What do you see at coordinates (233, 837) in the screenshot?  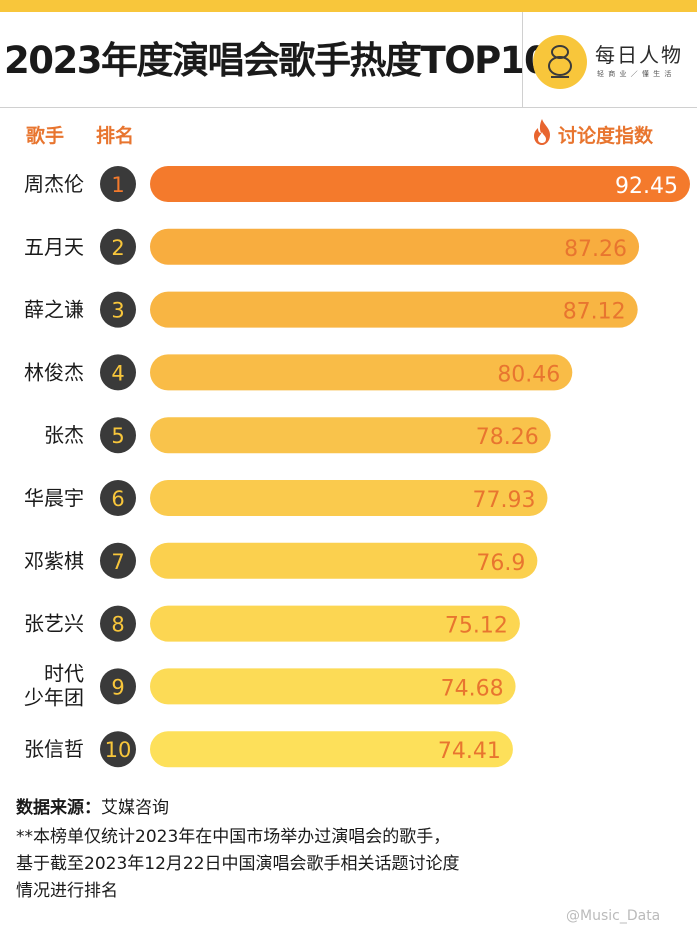 I see `footnote-line: **本榜单仅统计2023年在中国市场举办过演唱会的歌手，` at bounding box center [233, 837].